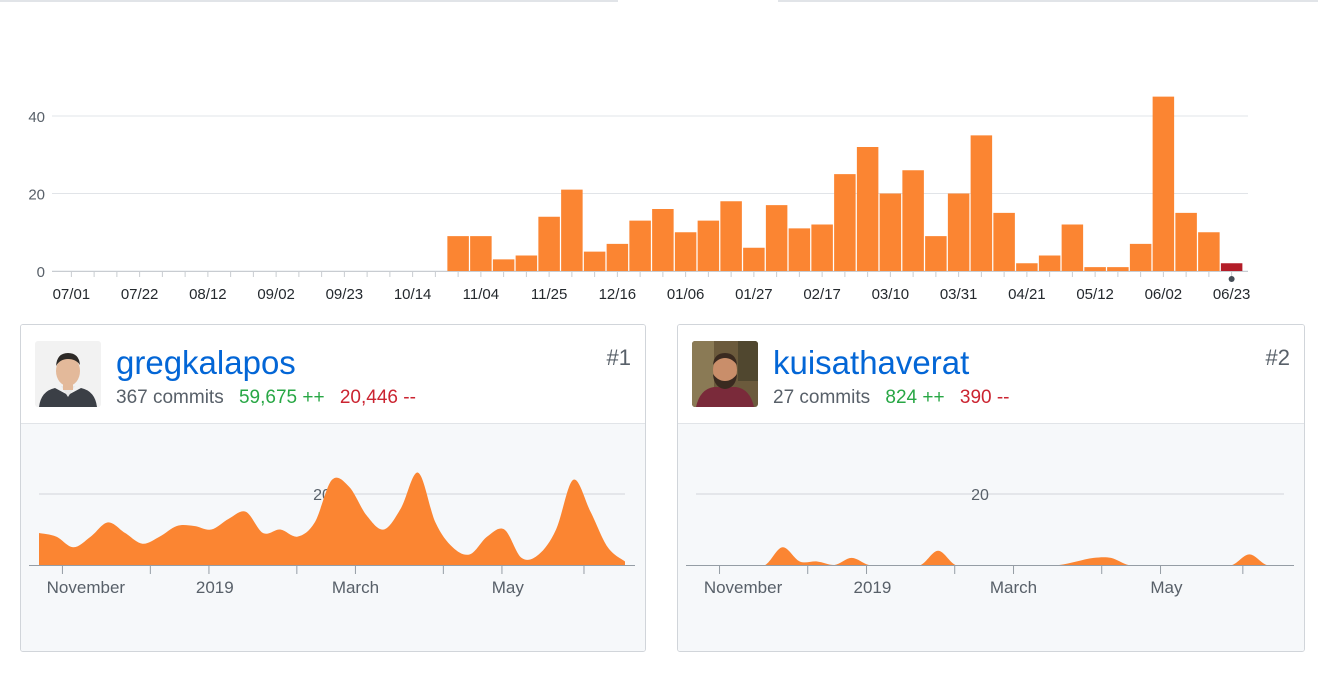  Describe the element at coordinates (686, 294) in the screenshot. I see `x-tick-label: 01/06` at that location.